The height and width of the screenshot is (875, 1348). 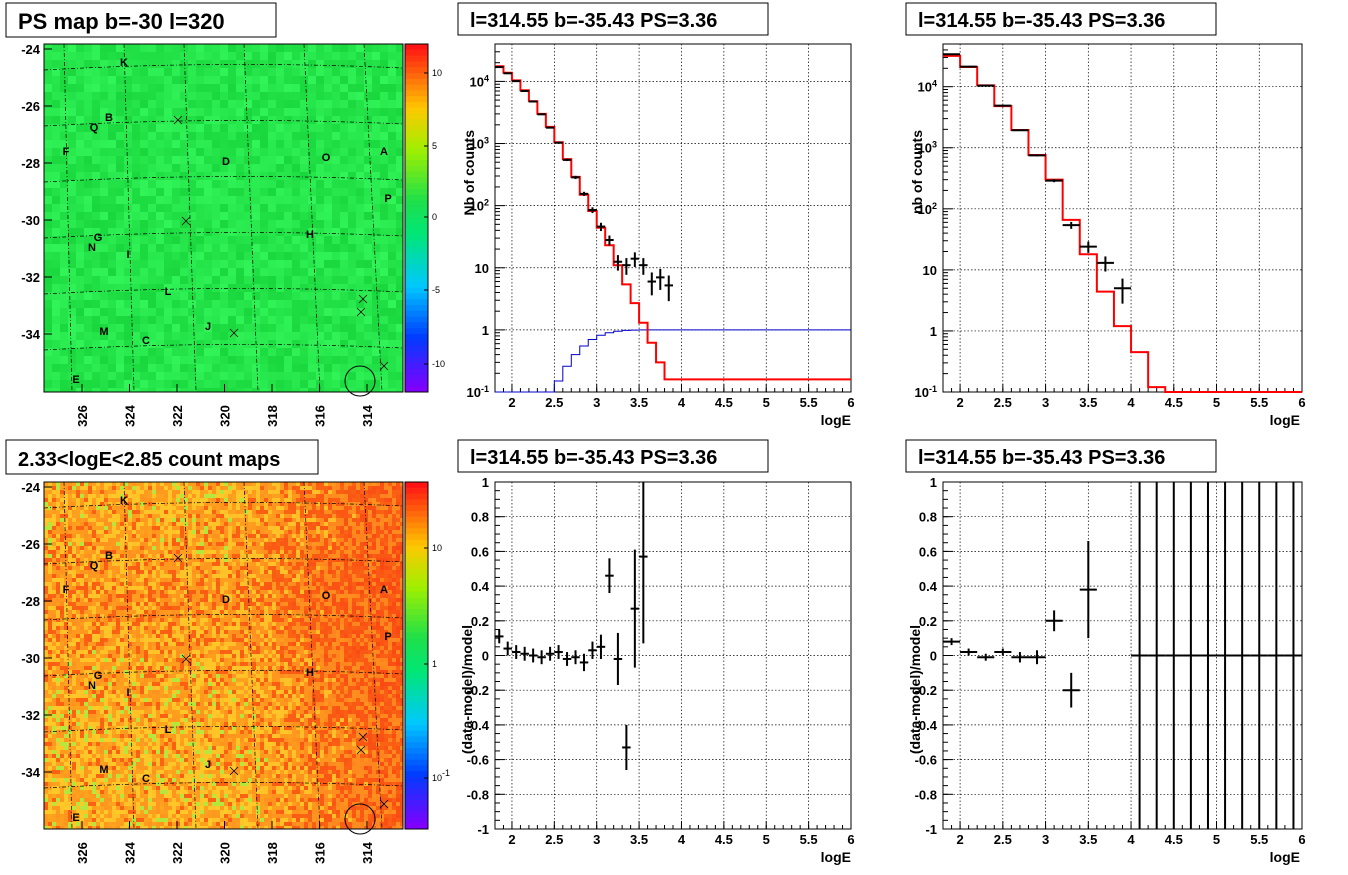 What do you see at coordinates (416, 192) in the screenshot?
I see `colorbar-segment` at bounding box center [416, 192].